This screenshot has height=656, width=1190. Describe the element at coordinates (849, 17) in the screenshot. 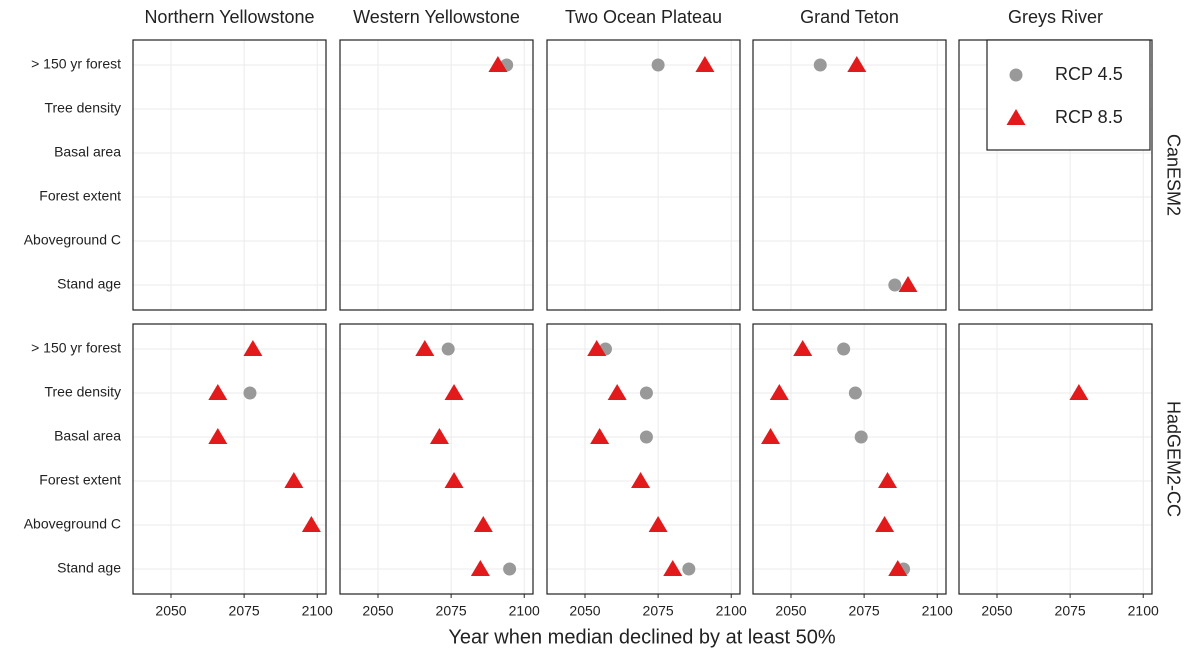

I see `facet-column-title: Grand Teton` at that location.